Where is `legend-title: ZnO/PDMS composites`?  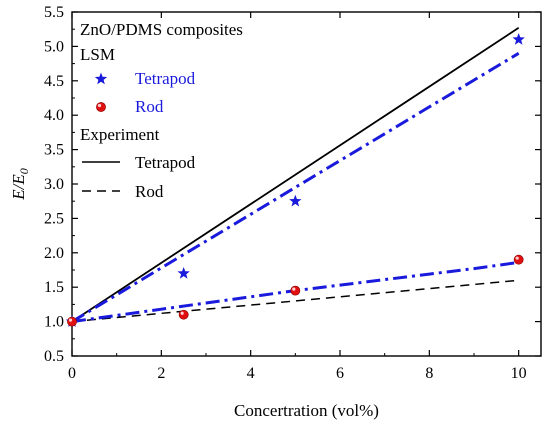
legend-title: ZnO/PDMS composites is located at coordinates (161, 29).